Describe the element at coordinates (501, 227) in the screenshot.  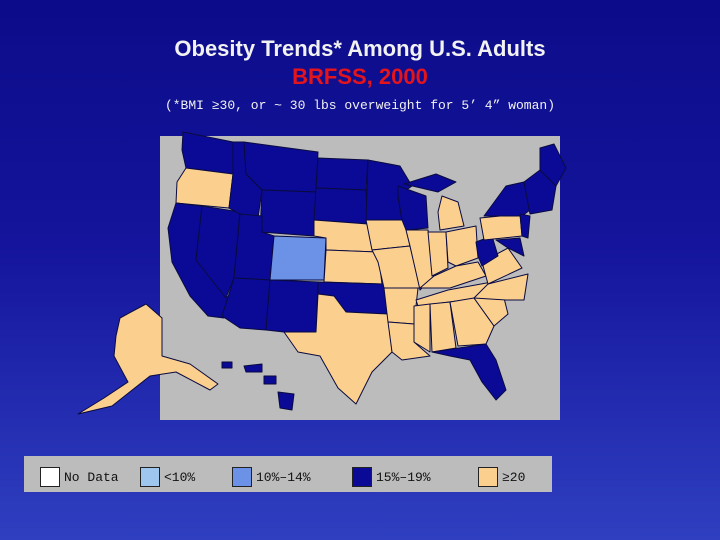
I see `state-pennsylvania` at that location.